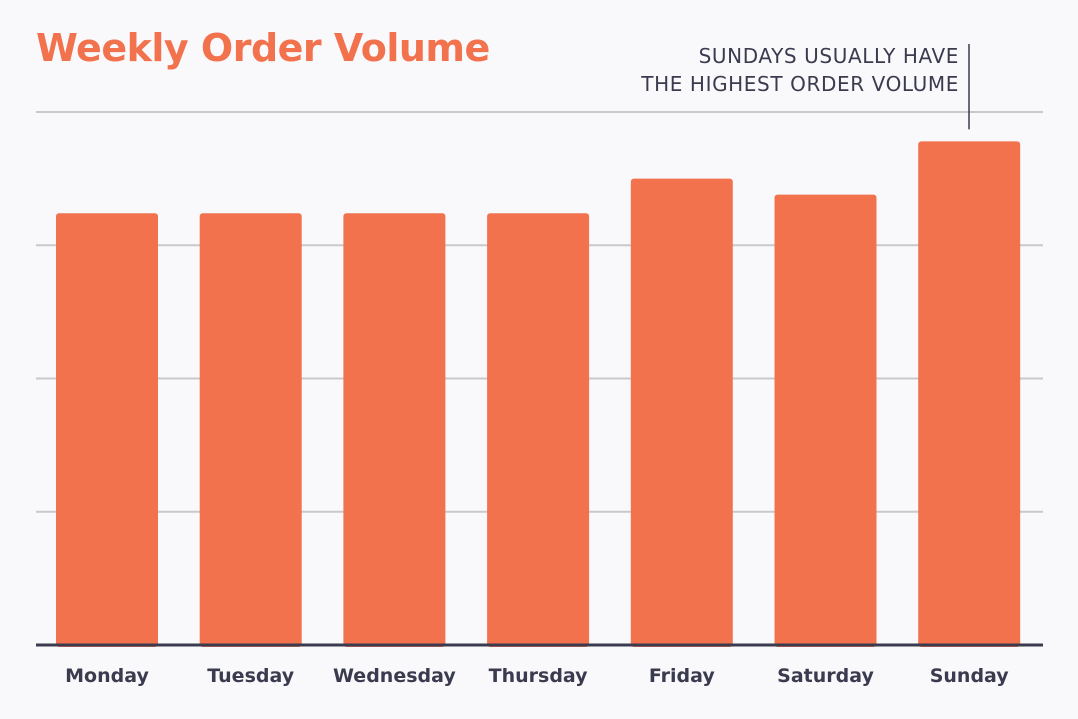  What do you see at coordinates (107, 430) in the screenshot?
I see `bar-monday` at bounding box center [107, 430].